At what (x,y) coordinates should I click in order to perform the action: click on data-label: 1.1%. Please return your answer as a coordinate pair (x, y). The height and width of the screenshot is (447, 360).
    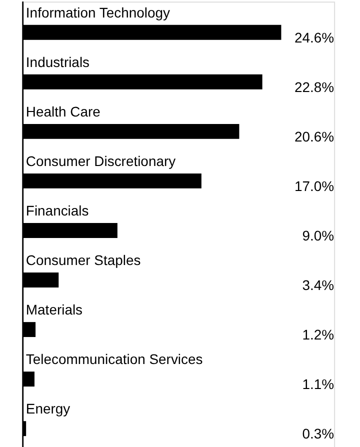
    Looking at the image, I should click on (318, 384).